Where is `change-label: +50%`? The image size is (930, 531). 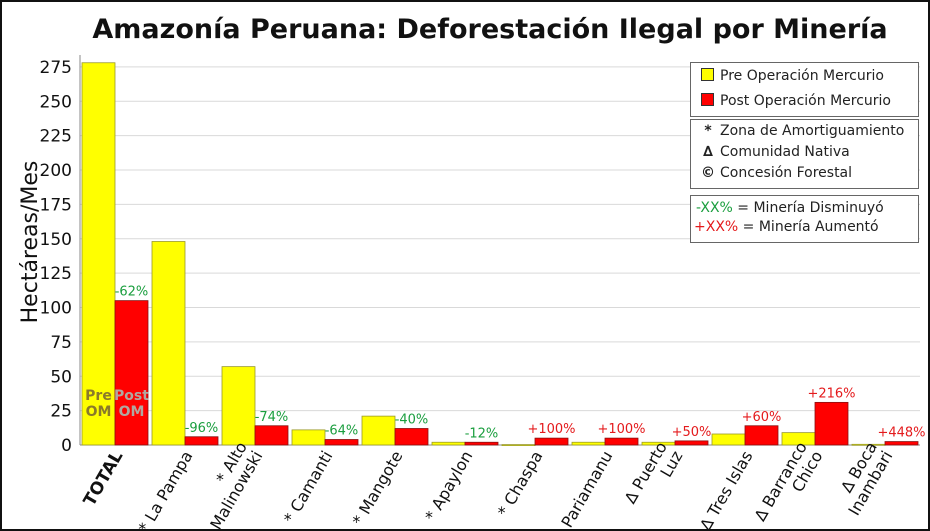 change-label: +50% is located at coordinates (692, 432).